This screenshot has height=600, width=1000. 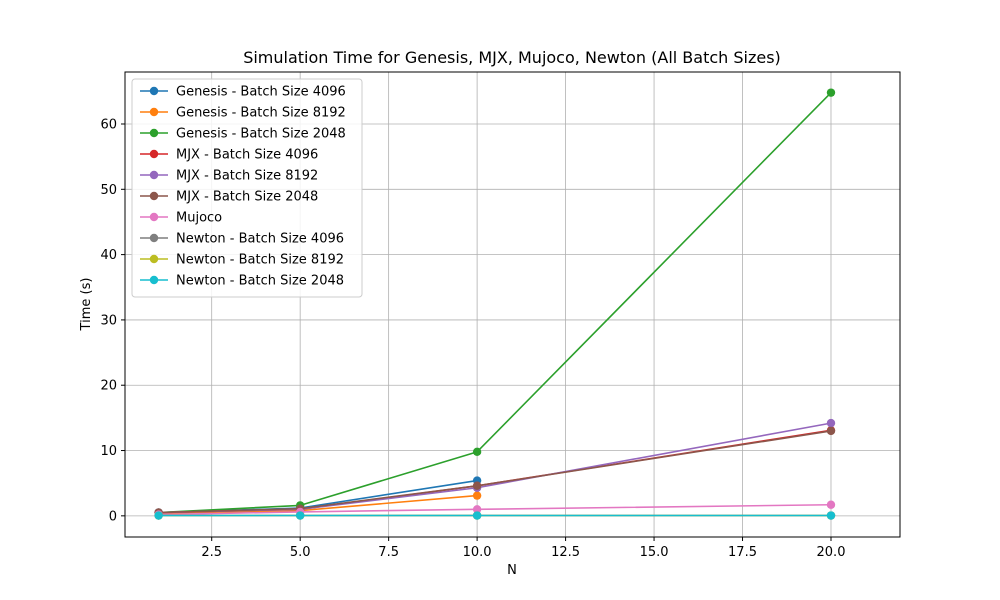 I want to click on y-tick-label: 10, so click(x=108, y=451).